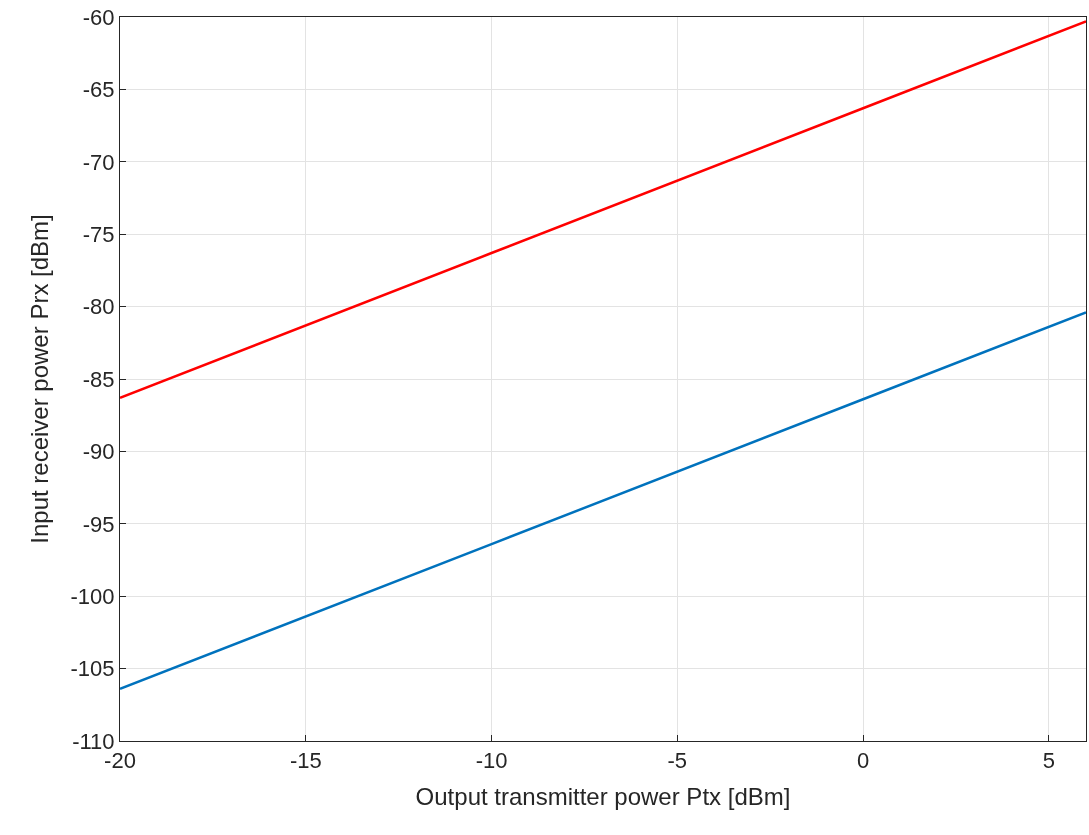 The width and height of the screenshot is (1089, 835). What do you see at coordinates (98, 379) in the screenshot?
I see `y-tick-label: -85` at bounding box center [98, 379].